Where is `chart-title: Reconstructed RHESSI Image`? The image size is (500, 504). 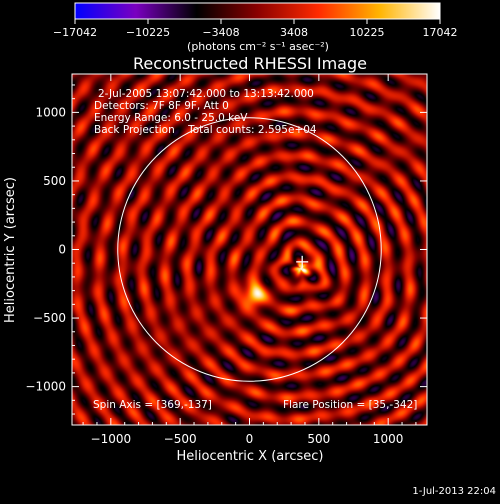
chart-title: Reconstructed RHESSI Image is located at coordinates (250, 63).